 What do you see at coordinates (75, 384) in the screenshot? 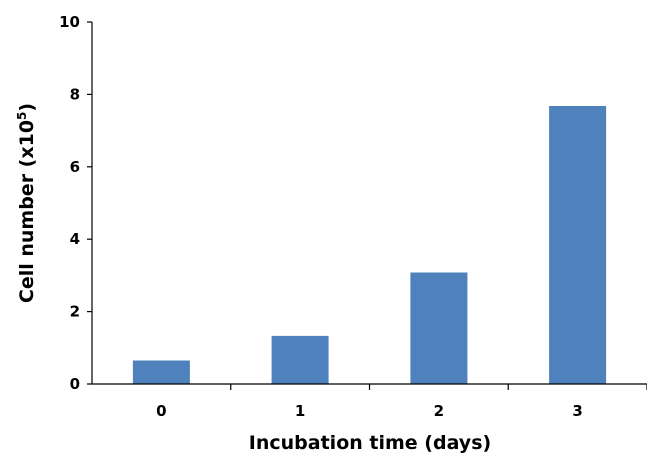
I see `y-tick-label: 0` at bounding box center [75, 384].